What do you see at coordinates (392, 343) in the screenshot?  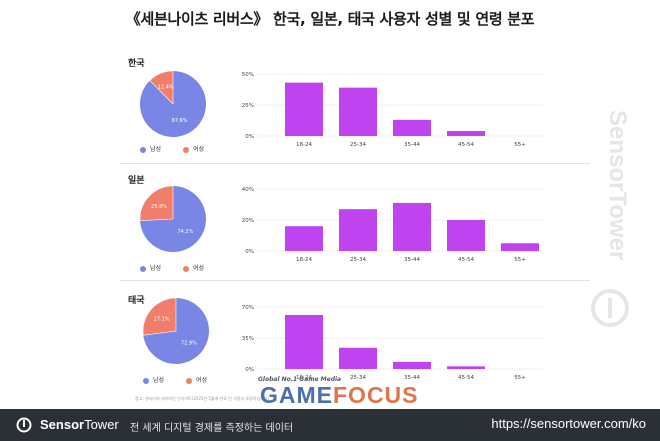 I see `bar-chart-thailand: 0% 35% 70% 18-24 25-34 35-44 45-54 55+` at bounding box center [392, 343].